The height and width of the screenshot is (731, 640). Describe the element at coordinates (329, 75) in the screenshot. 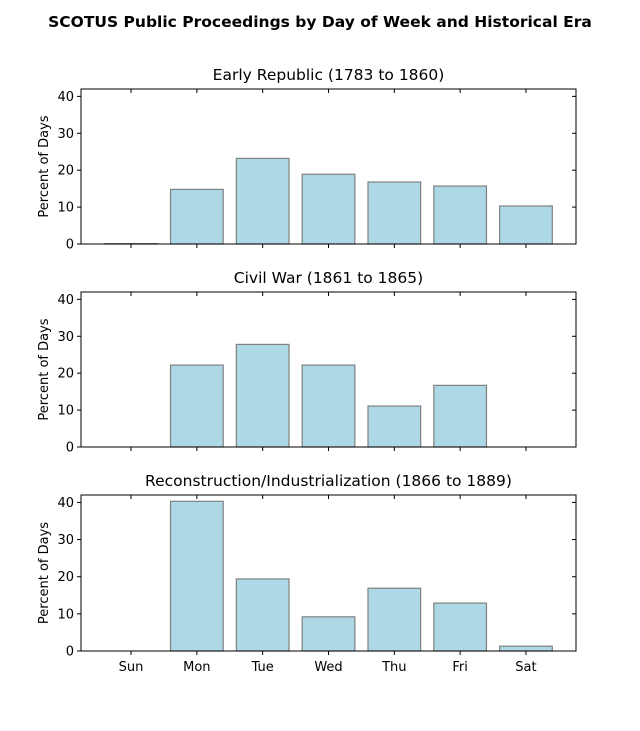

I see `panel-title: Early Republic (1783 to 1860)` at that location.